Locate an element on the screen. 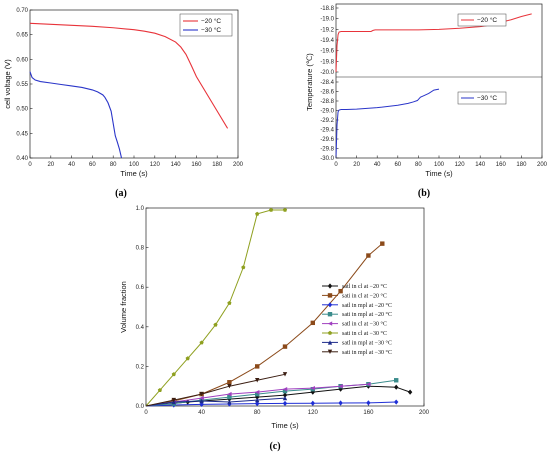 This screenshot has height=456, width=550. y-axis-label: Volume fraction is located at coordinates (123, 307).